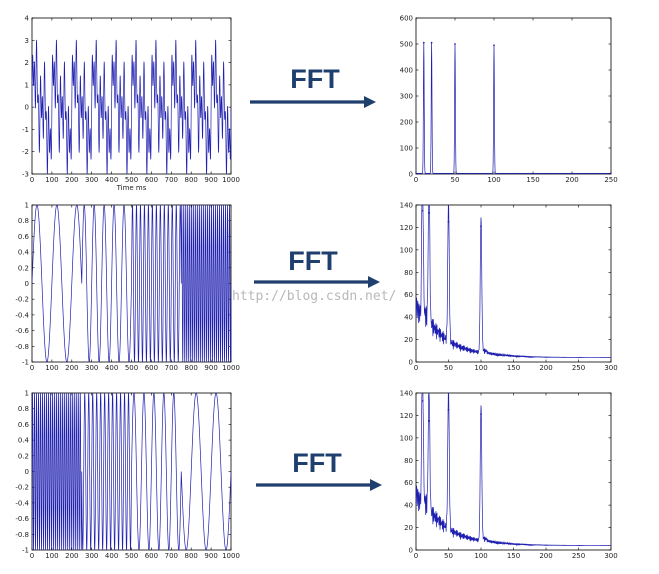 This screenshot has width=659, height=574. Describe the element at coordinates (111, 368) in the screenshot. I see `x-tick-label: 400` at that location.